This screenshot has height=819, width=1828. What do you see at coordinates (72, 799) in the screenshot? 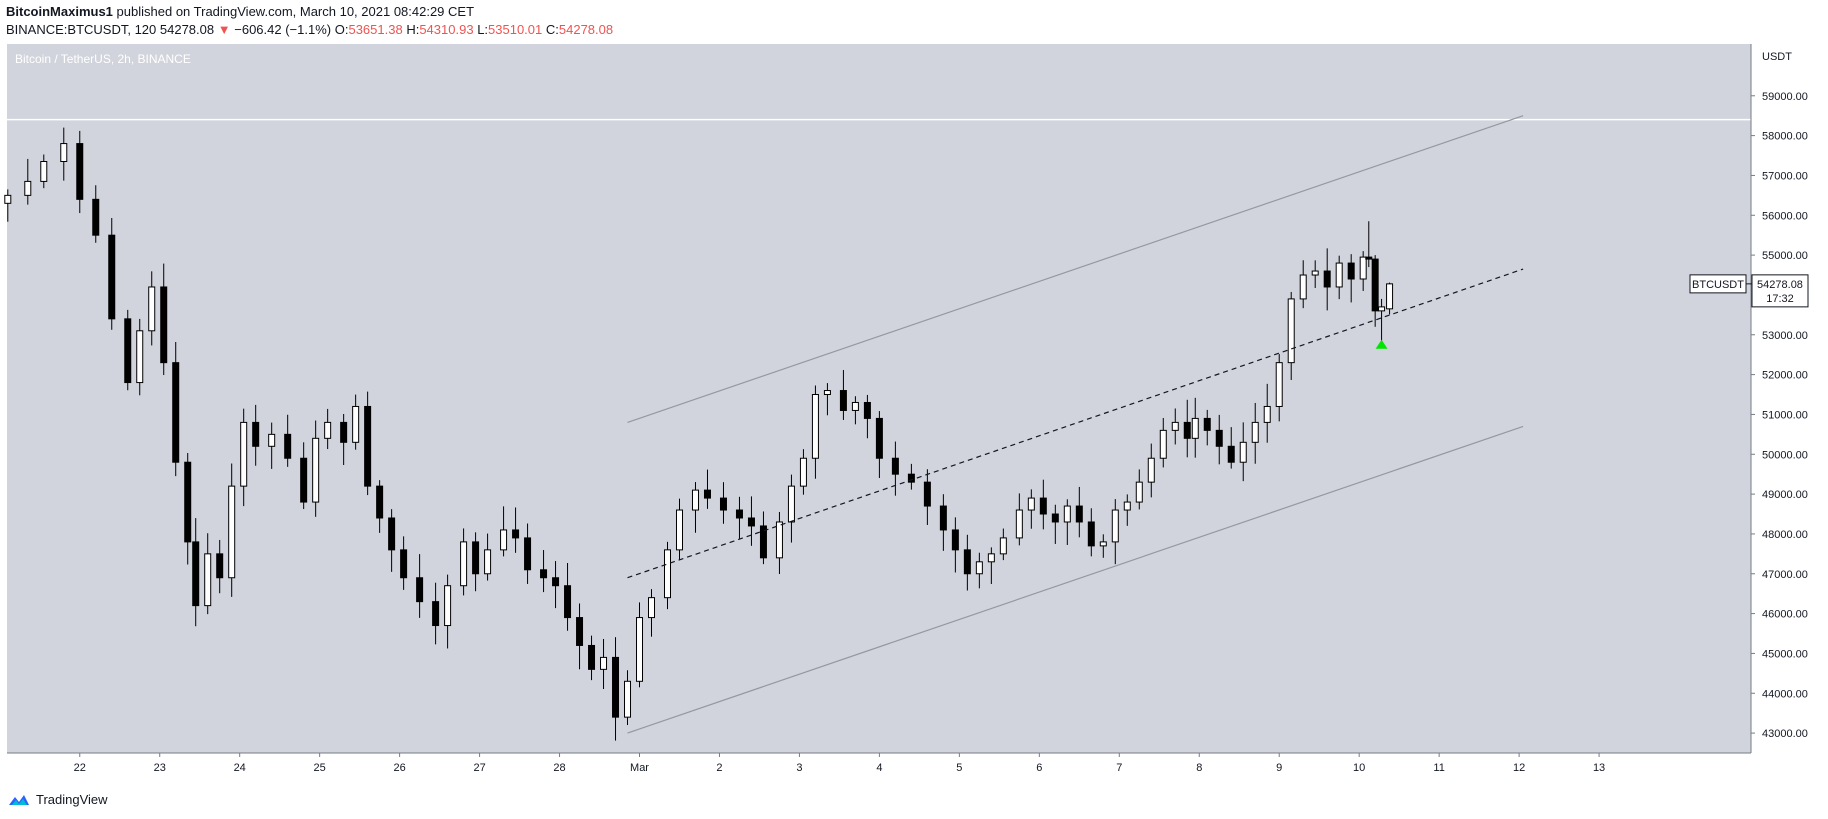
I see `footer-brand: TradingView` at bounding box center [72, 799].